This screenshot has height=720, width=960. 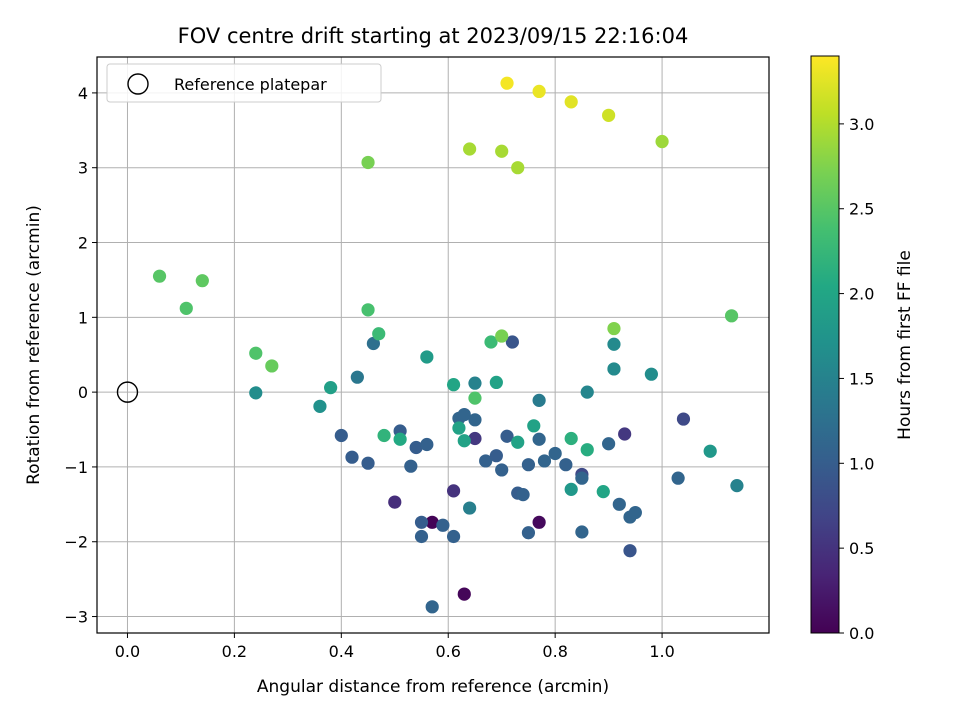 What do you see at coordinates (76, 617) in the screenshot?
I see `y-tick-label: −3` at bounding box center [76, 617].